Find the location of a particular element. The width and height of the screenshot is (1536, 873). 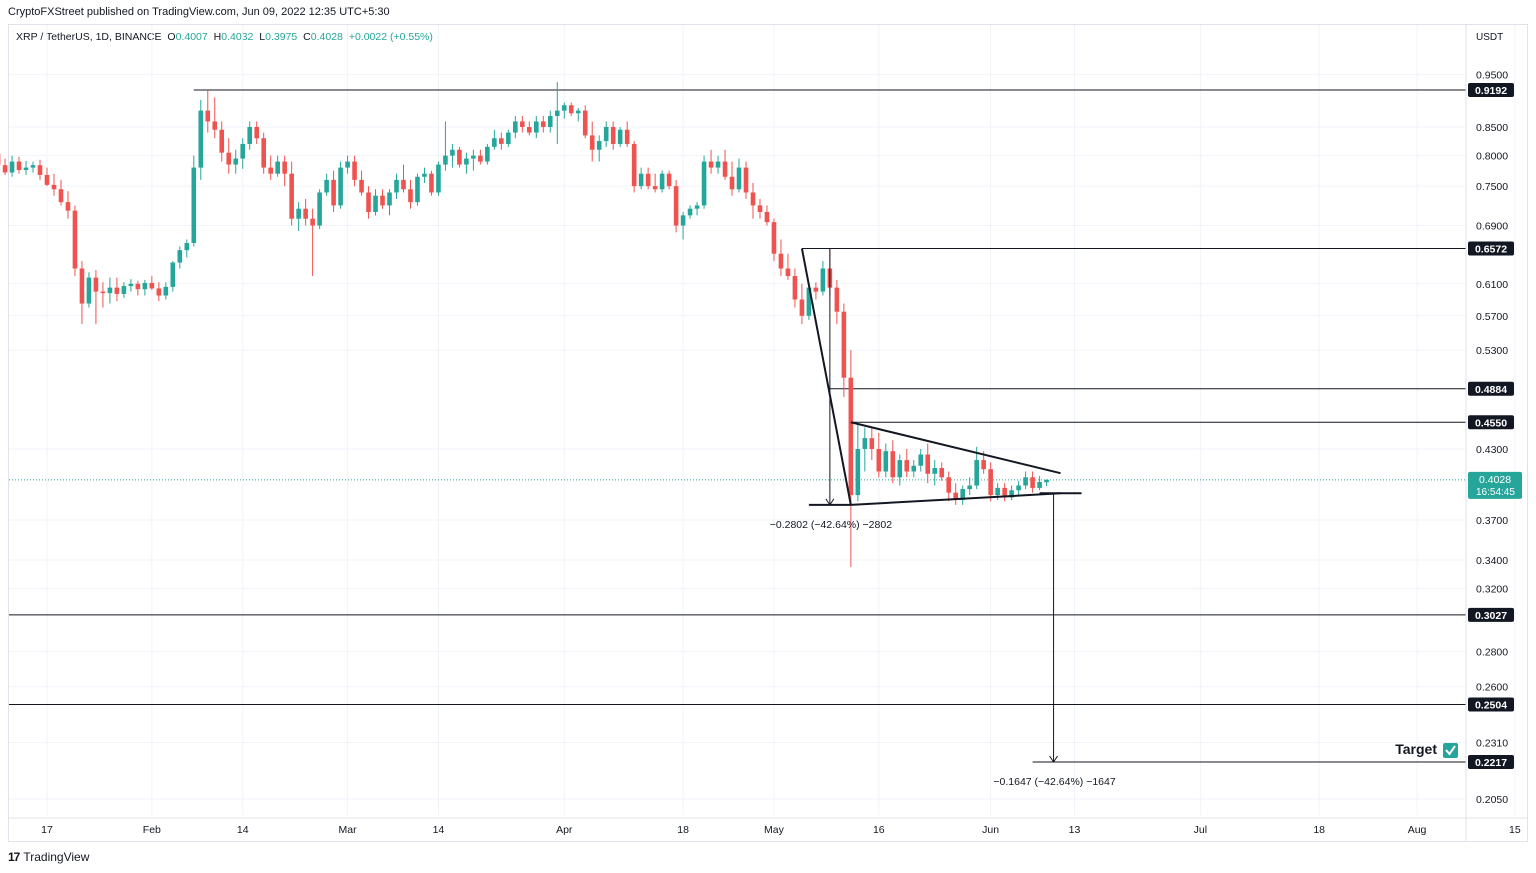

y-tick-label: 0.6900 is located at coordinates (1492, 227).